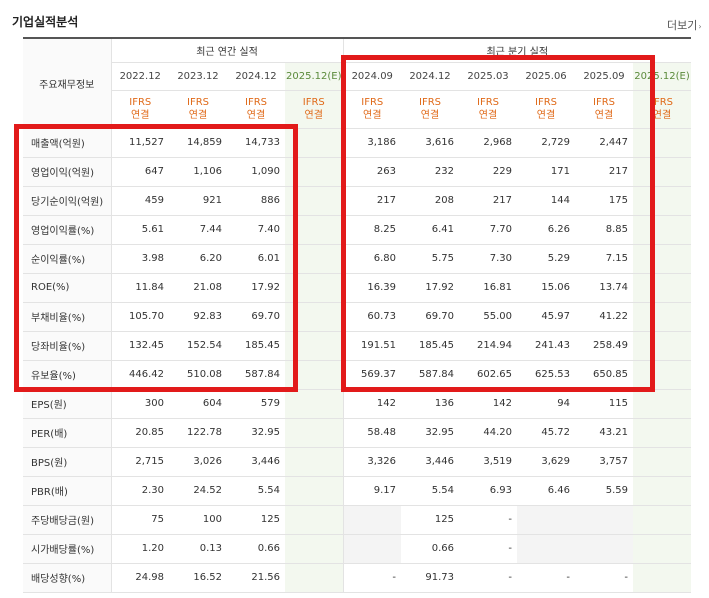  Describe the element at coordinates (604, 259) in the screenshot. I see `table-cell: 7.15` at that location.